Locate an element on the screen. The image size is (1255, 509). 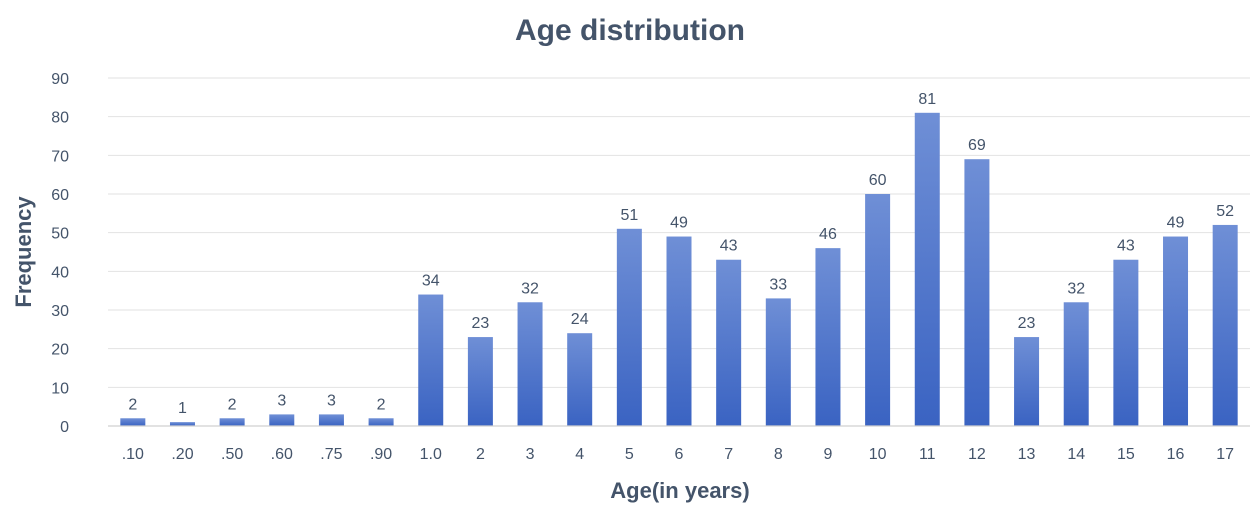
y-tick-label: 50 is located at coordinates (60, 234).